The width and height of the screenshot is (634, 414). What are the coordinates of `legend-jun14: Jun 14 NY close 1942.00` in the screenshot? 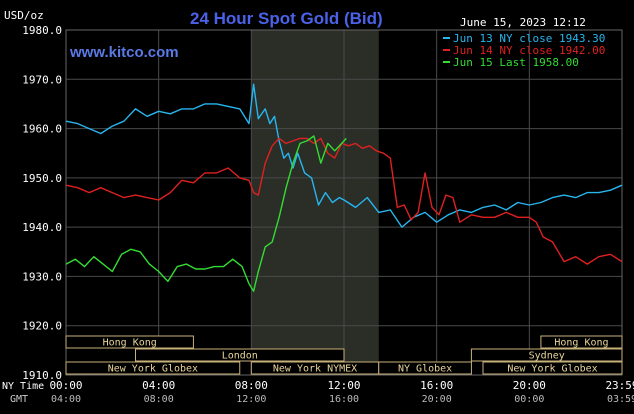 It's located at (529, 50).